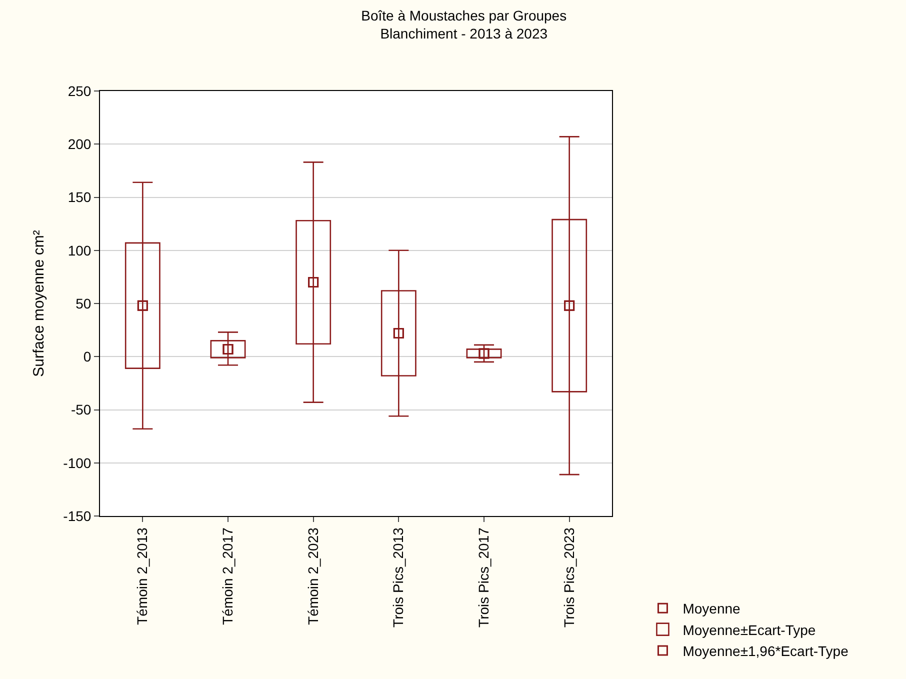 This screenshot has height=679, width=906. What do you see at coordinates (568, 577) in the screenshot?
I see `x-tick-label: Trois Pics_2023` at bounding box center [568, 577].